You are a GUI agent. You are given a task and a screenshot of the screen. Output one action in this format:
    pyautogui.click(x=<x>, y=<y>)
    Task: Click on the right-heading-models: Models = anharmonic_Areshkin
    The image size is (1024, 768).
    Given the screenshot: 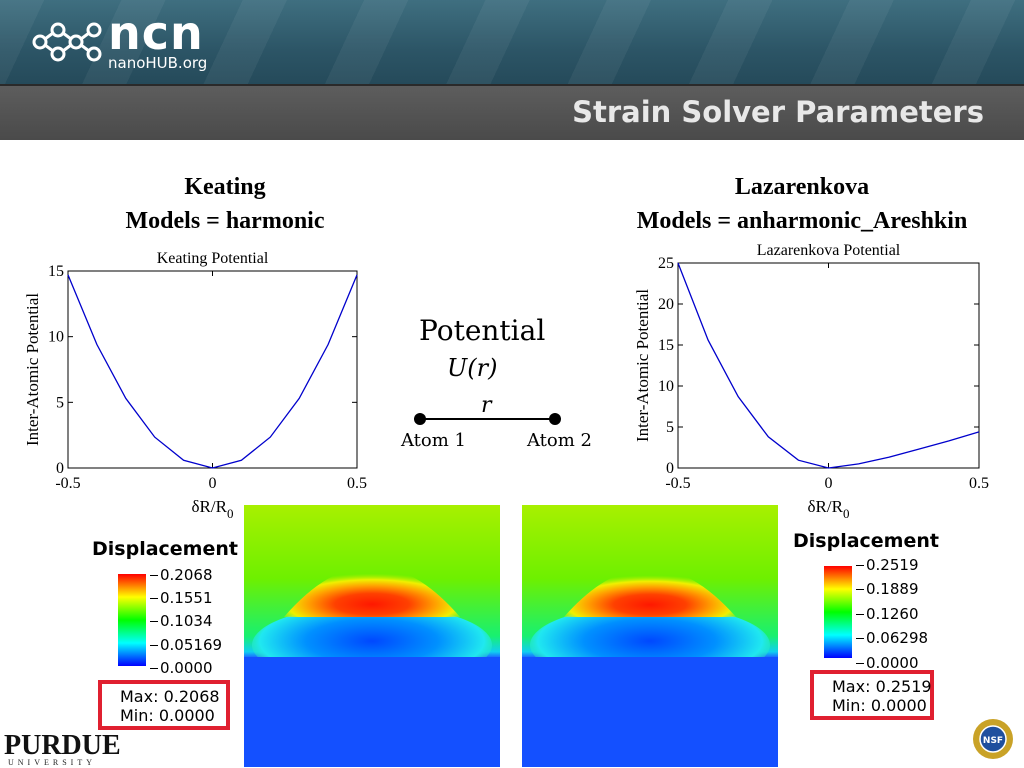 What is the action you would take?
    pyautogui.click(x=802, y=221)
    